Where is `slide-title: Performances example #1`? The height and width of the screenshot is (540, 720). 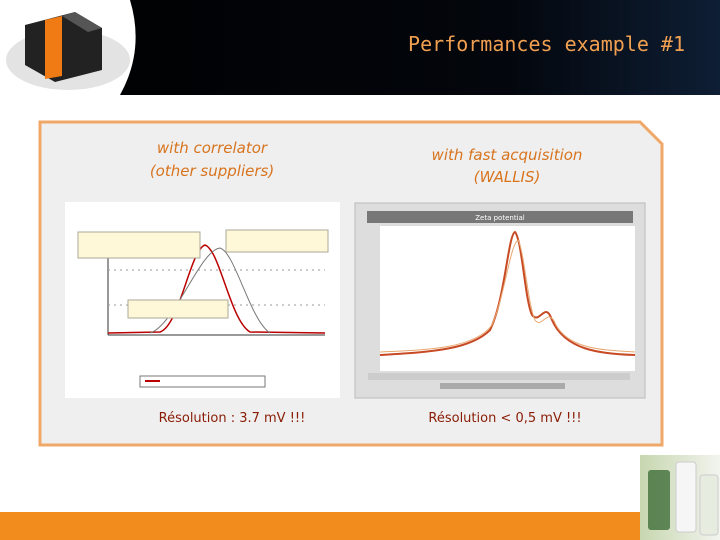 slide-title: Performances example #1 is located at coordinates (546, 44).